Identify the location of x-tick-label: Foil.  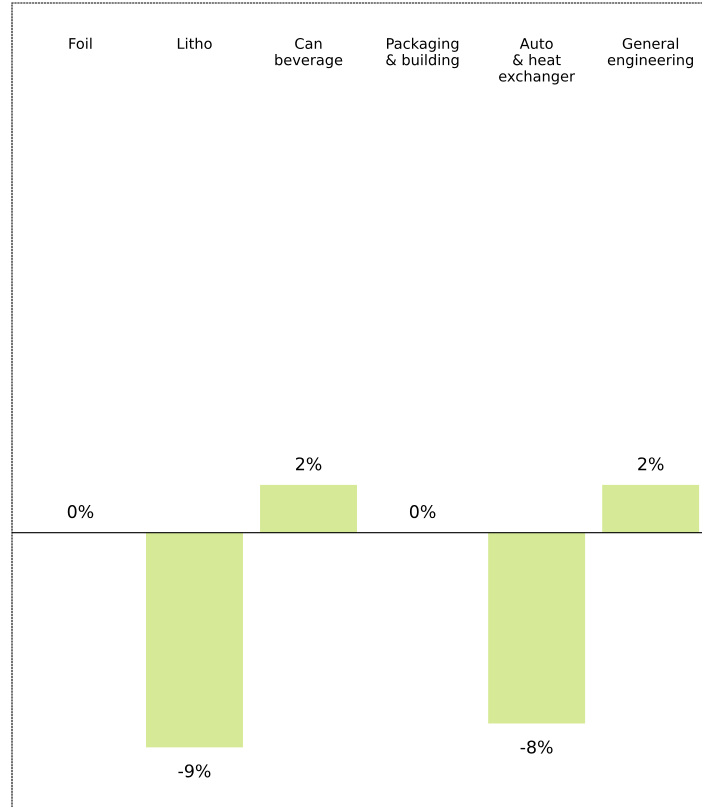
(80, 44).